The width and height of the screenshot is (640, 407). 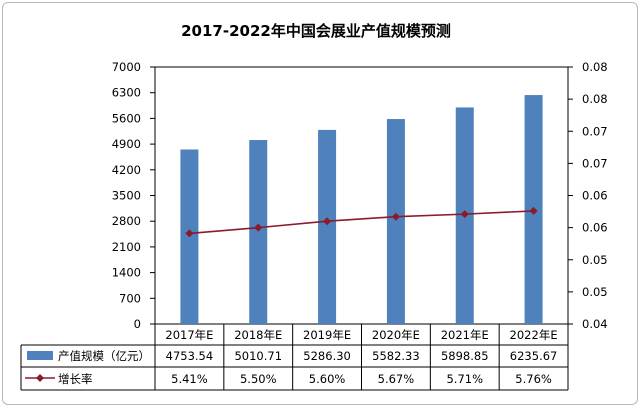 I want to click on left-tick-label: 5600, so click(x=126, y=118).